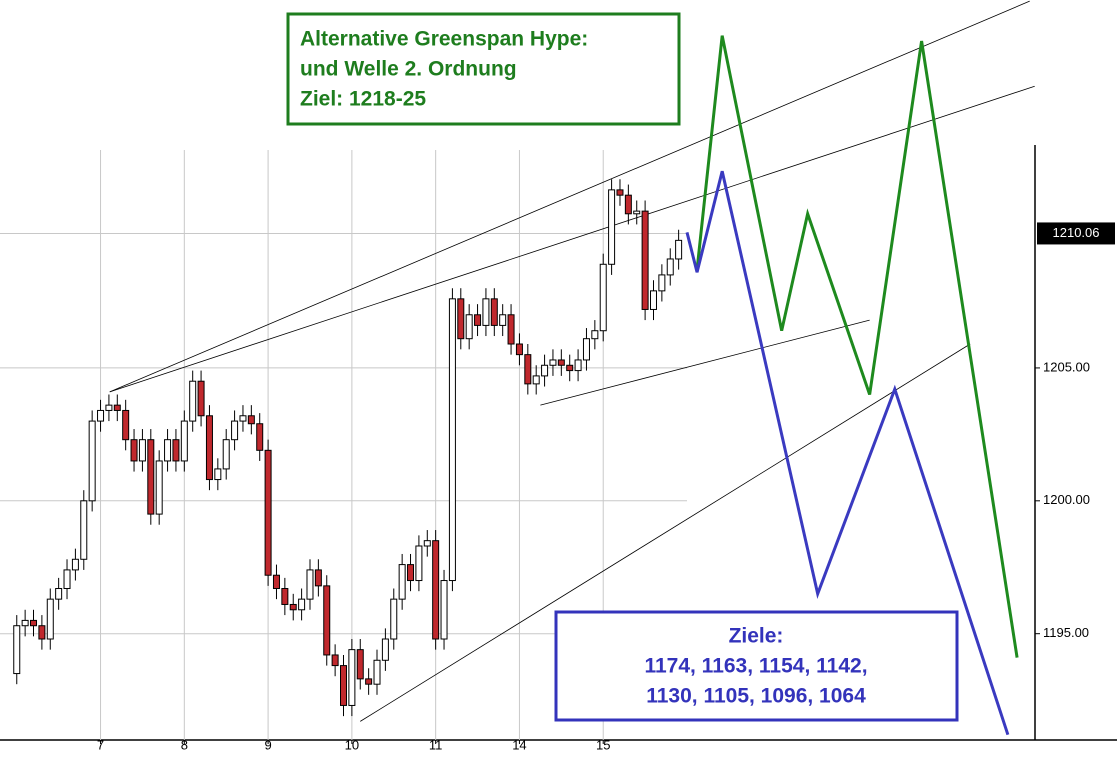 Image resolution: width=1117 pixels, height=759 pixels. What do you see at coordinates (444, 39) in the screenshot?
I see `annotation-text: Alternative Greenspan Hype:` at bounding box center [444, 39].